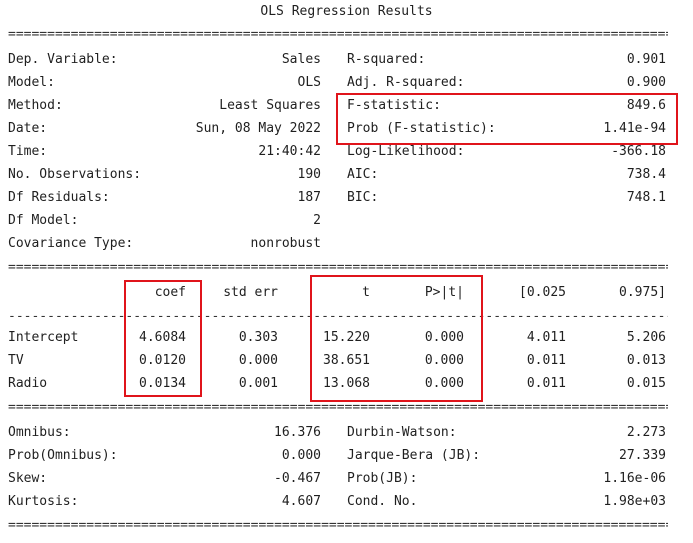 The height and width of the screenshot is (543, 693). Describe the element at coordinates (28, 151) in the screenshot. I see `label-time: Time:` at that location.